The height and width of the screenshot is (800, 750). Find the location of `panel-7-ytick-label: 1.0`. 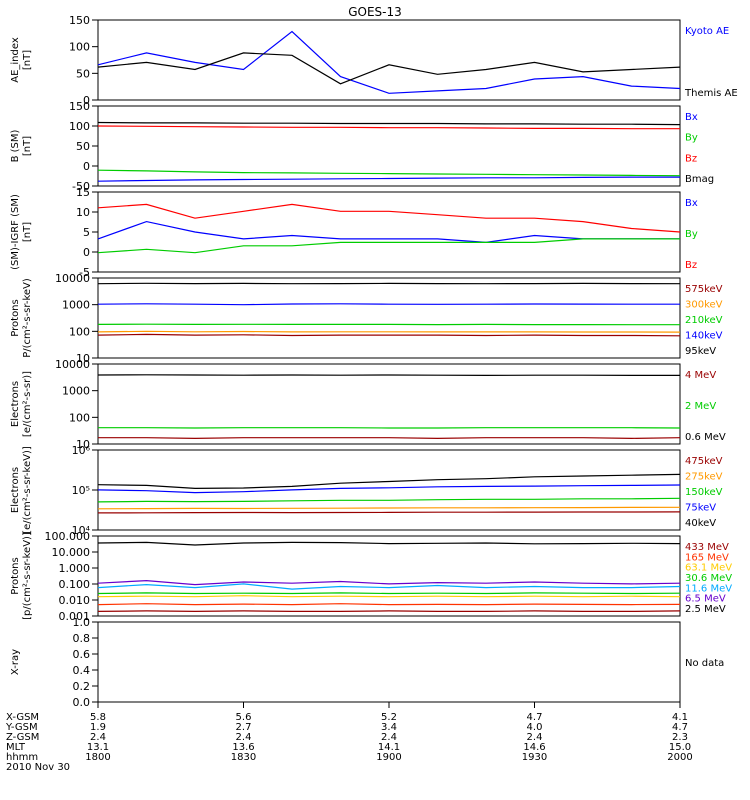

panel-7-ytick-label: 1.0 is located at coordinates (82, 622).